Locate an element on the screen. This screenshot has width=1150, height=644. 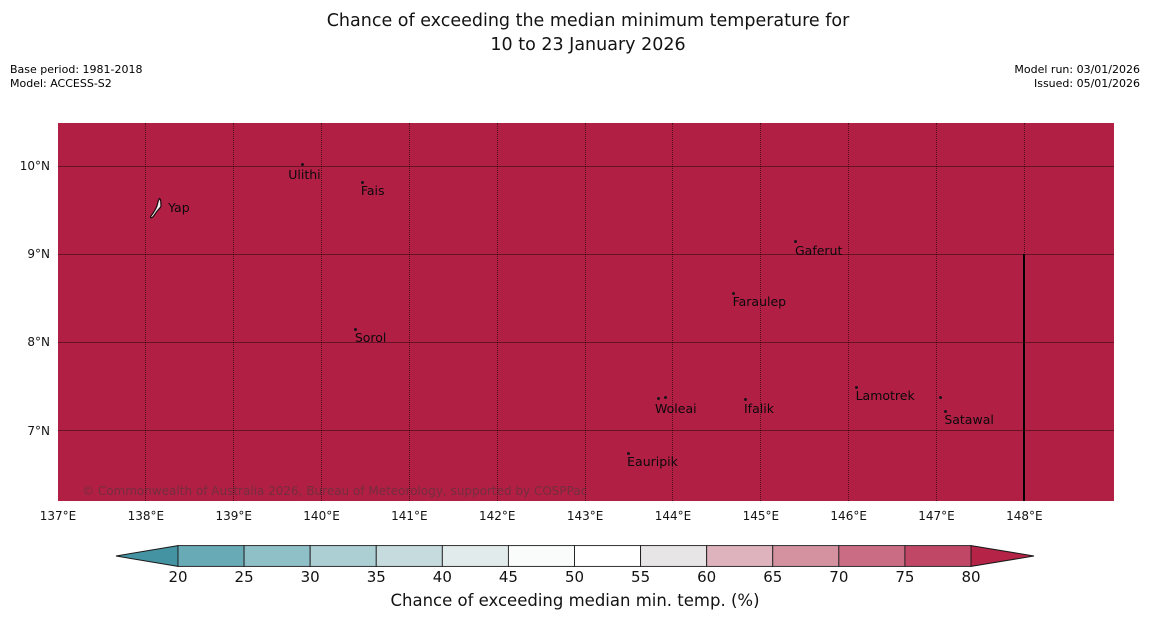
lon-tick-label: 147°E is located at coordinates (936, 516).